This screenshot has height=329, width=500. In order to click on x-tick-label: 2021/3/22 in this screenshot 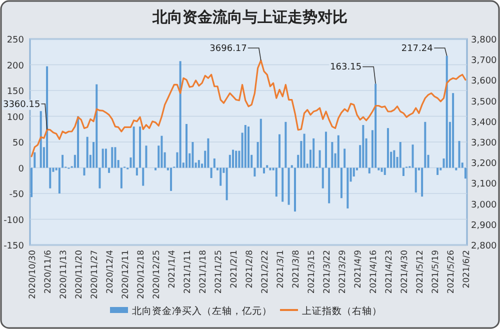, I will do `click(327, 272)`.